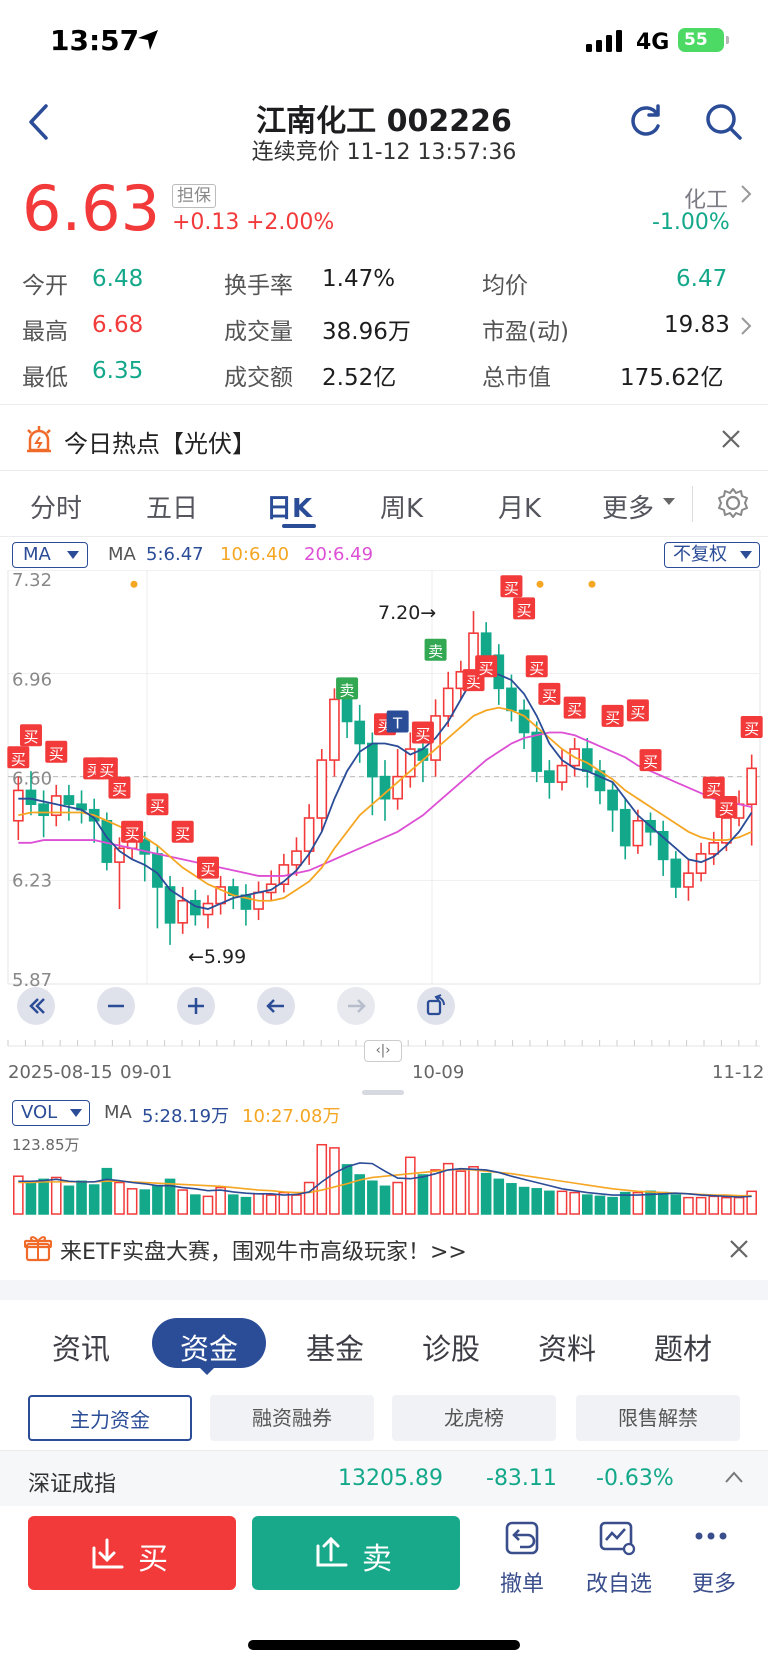 This screenshot has width=768, height=1663. Describe the element at coordinates (702, 279) in the screenshot. I see `stat-avg: 6.47` at that location.